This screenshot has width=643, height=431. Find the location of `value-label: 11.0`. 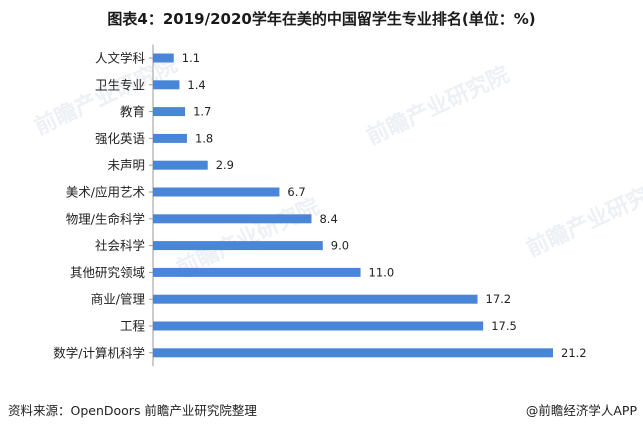

value-label: 11.0 is located at coordinates (382, 272).